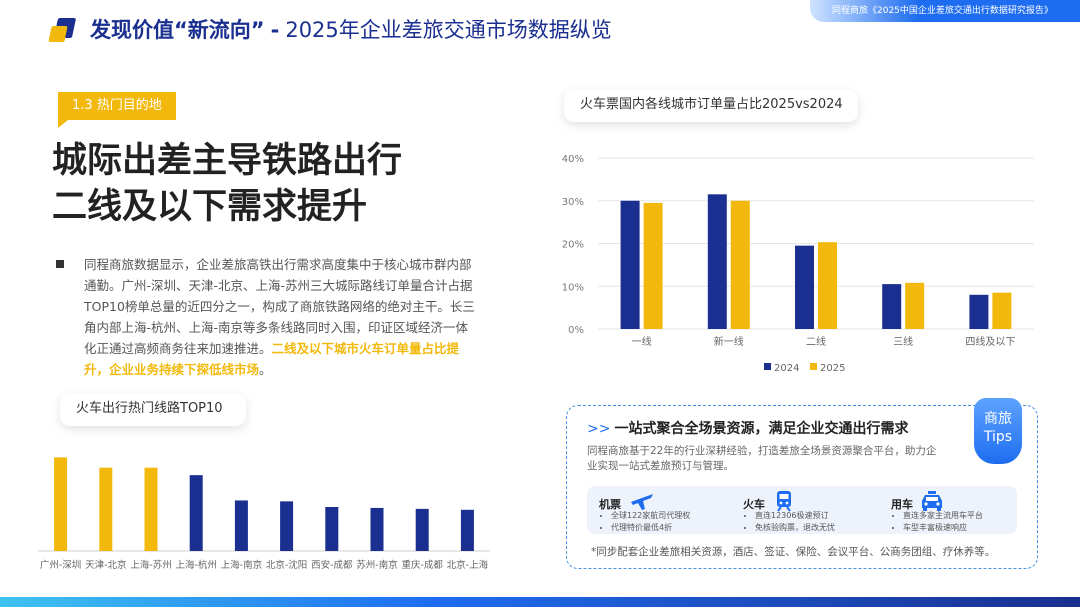 The image size is (1080, 607). What do you see at coordinates (468, 565) in the screenshot?
I see `x-tick-label: 北京-上海` at bounding box center [468, 565].